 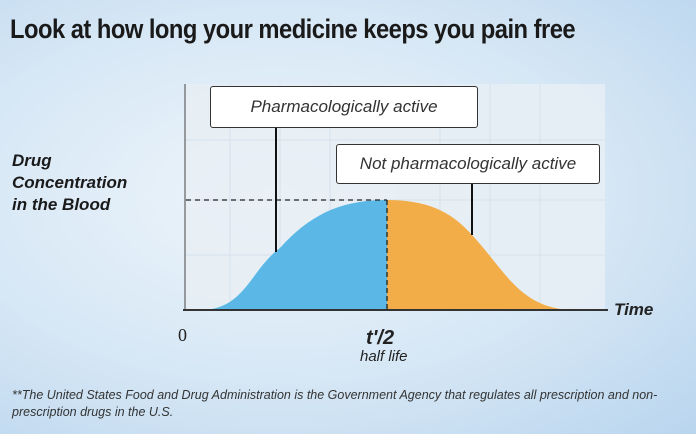 What do you see at coordinates (182, 335) in the screenshot?
I see `x-origin-label: 0` at bounding box center [182, 335].